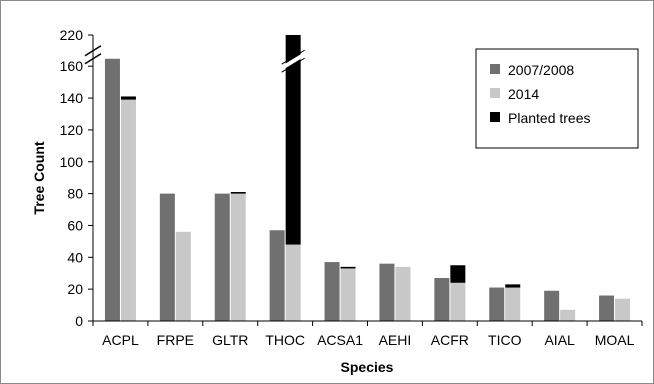 This screenshot has height=384, width=654. I want to click on legend-box, so click(557, 98).